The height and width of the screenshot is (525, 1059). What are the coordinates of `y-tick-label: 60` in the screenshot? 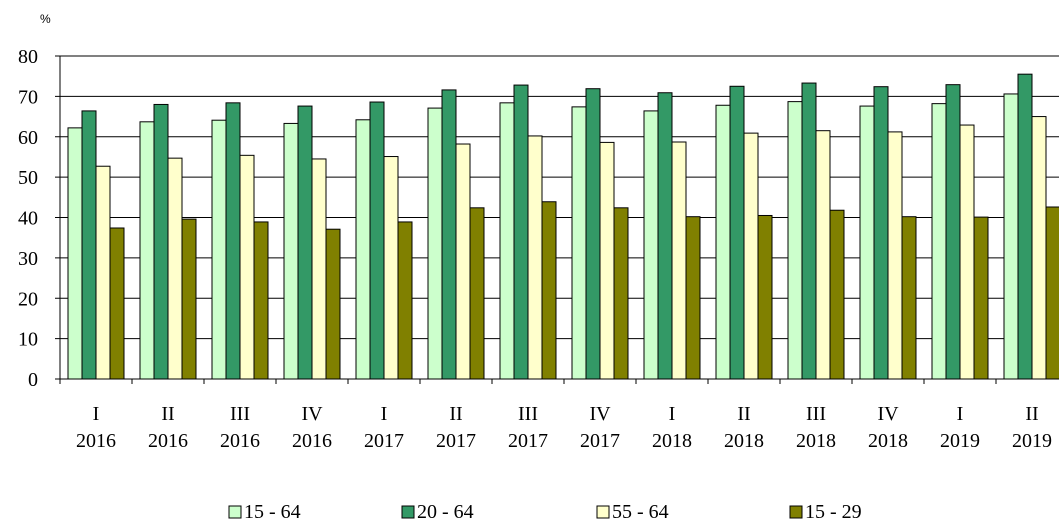 It's located at (28, 138).